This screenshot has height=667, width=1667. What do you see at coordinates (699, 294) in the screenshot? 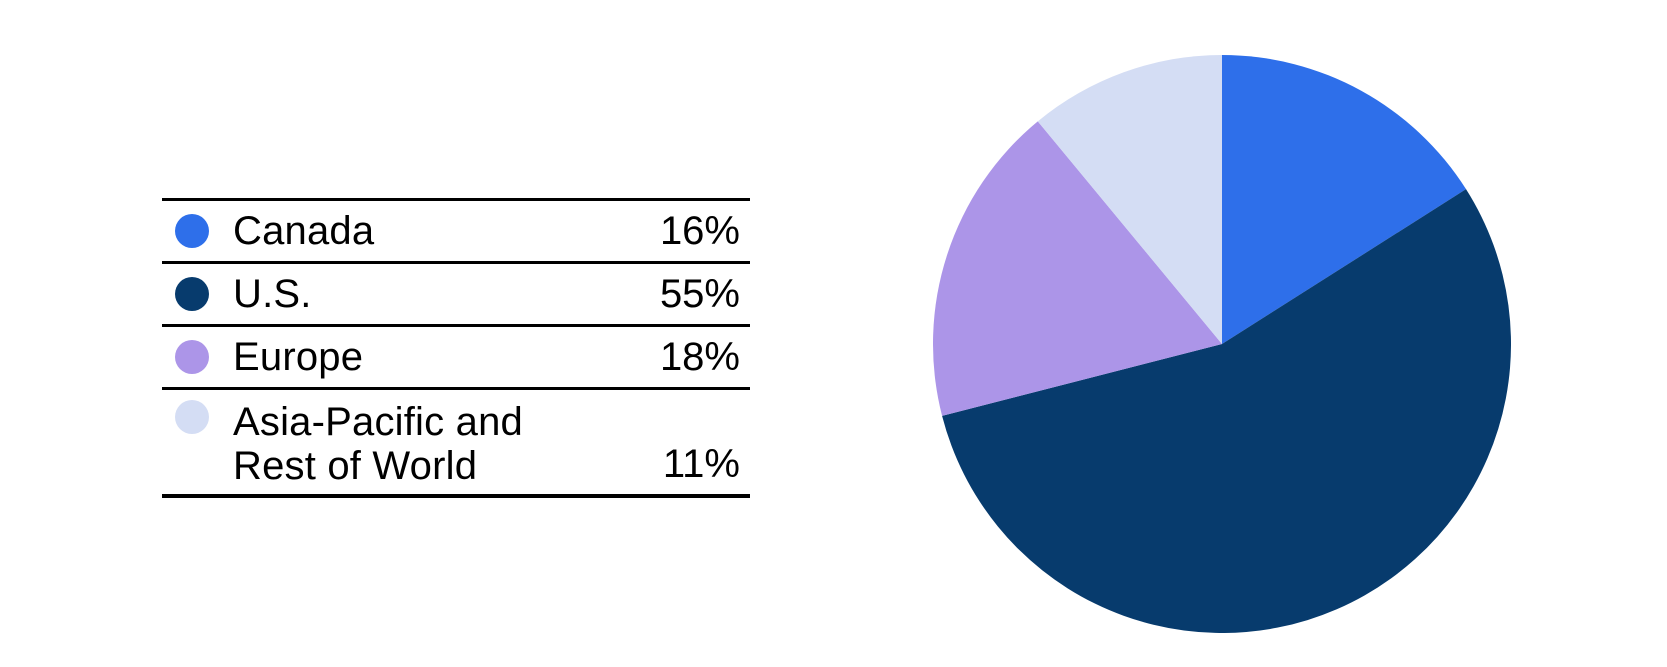
I see `legend-value-us: 55%` at bounding box center [699, 294].